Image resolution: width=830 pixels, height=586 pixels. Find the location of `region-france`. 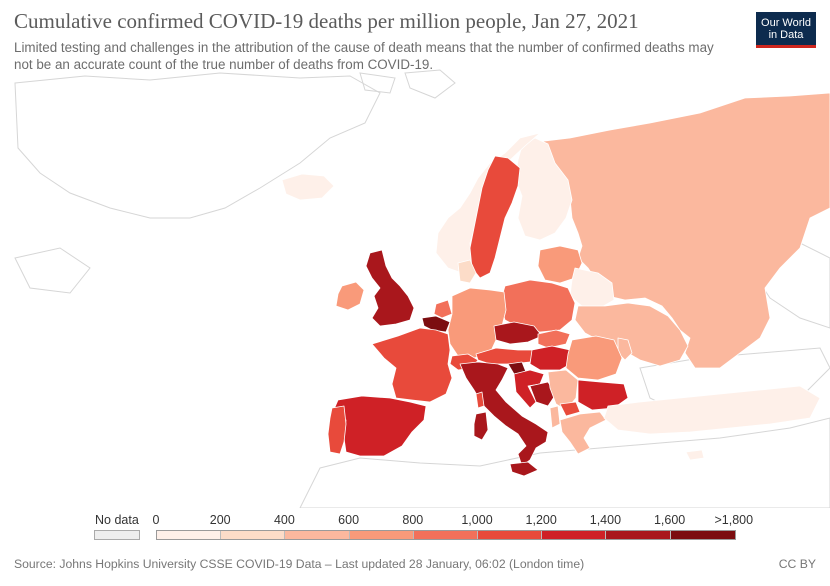

region-france is located at coordinates (412, 365).